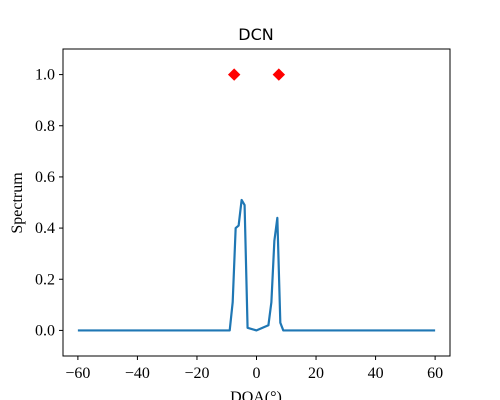 This screenshot has height=400, width=500. What do you see at coordinates (376, 373) in the screenshot?
I see `x-tick-label: 40` at bounding box center [376, 373].